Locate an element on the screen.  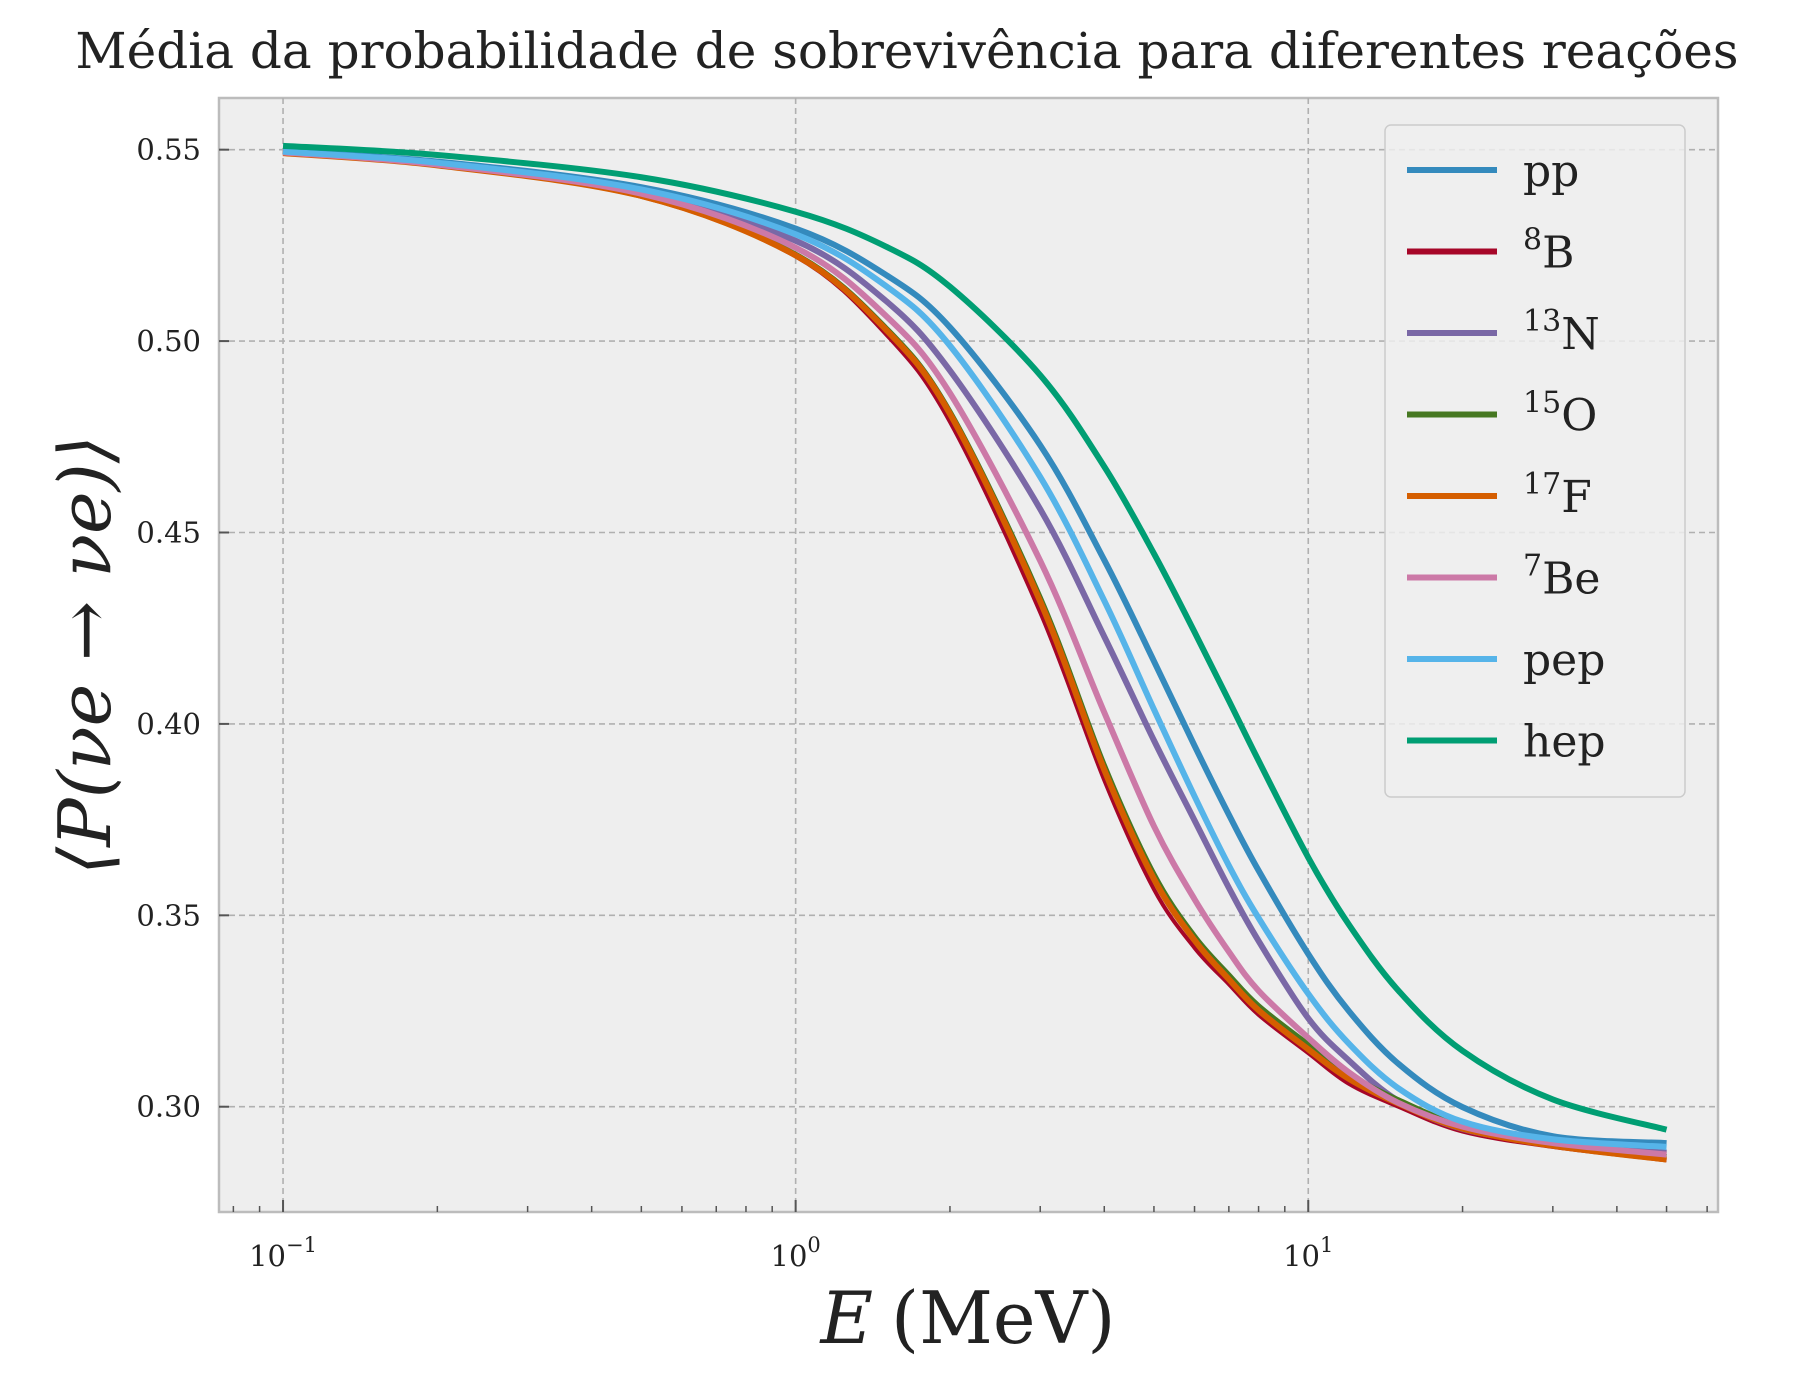
legend-label: 13N is located at coordinates (1561, 332).